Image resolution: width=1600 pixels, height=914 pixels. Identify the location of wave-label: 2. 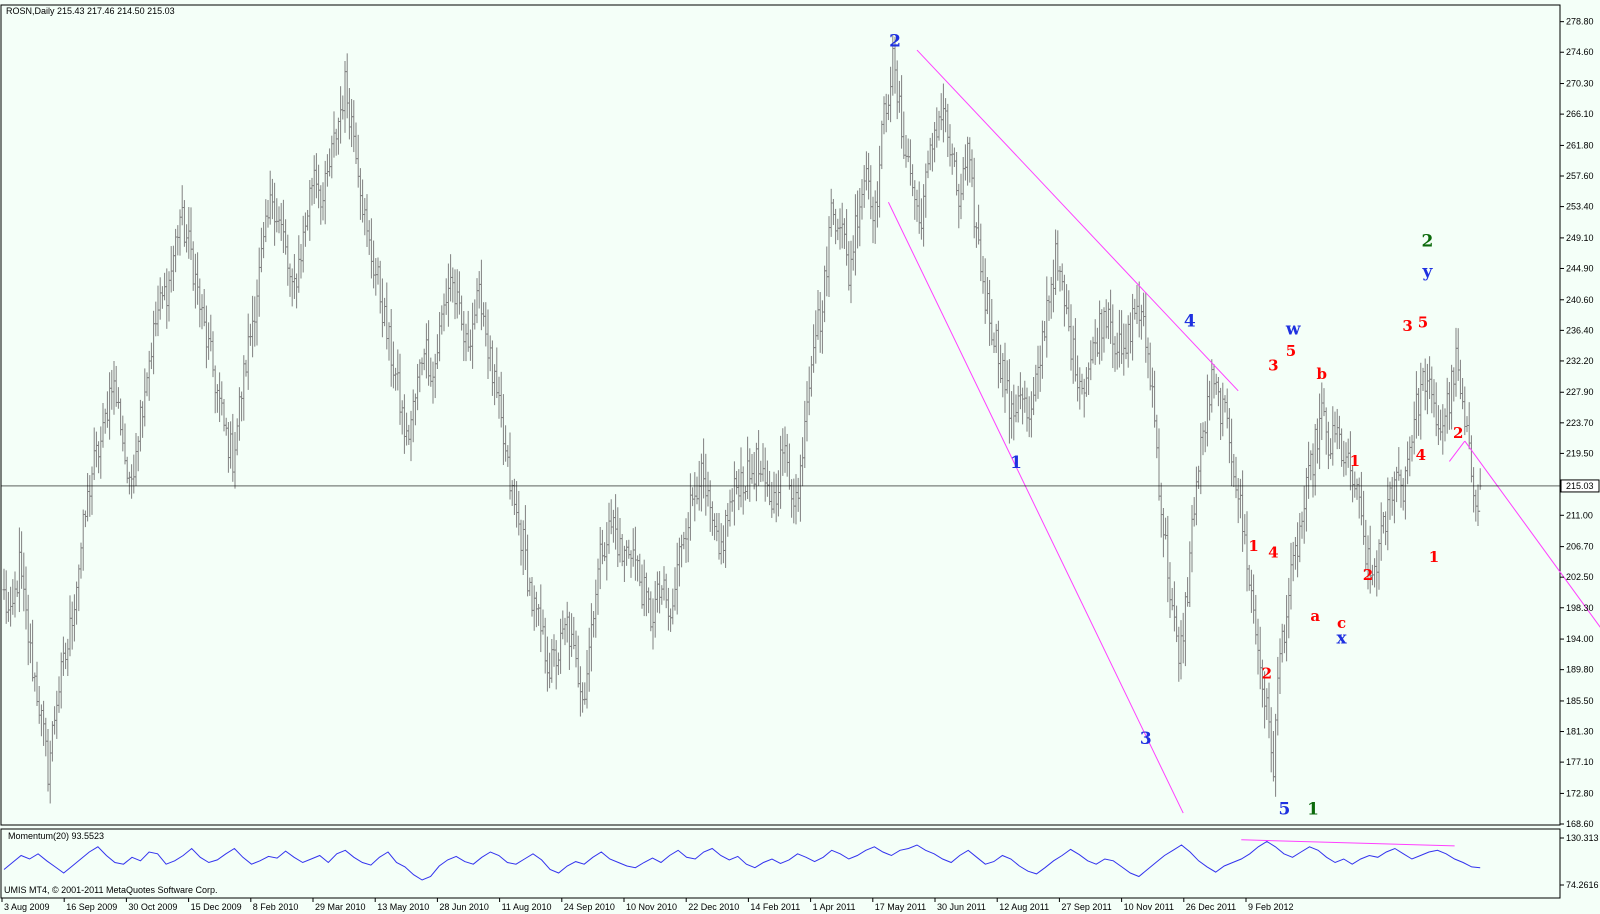
(1368, 575).